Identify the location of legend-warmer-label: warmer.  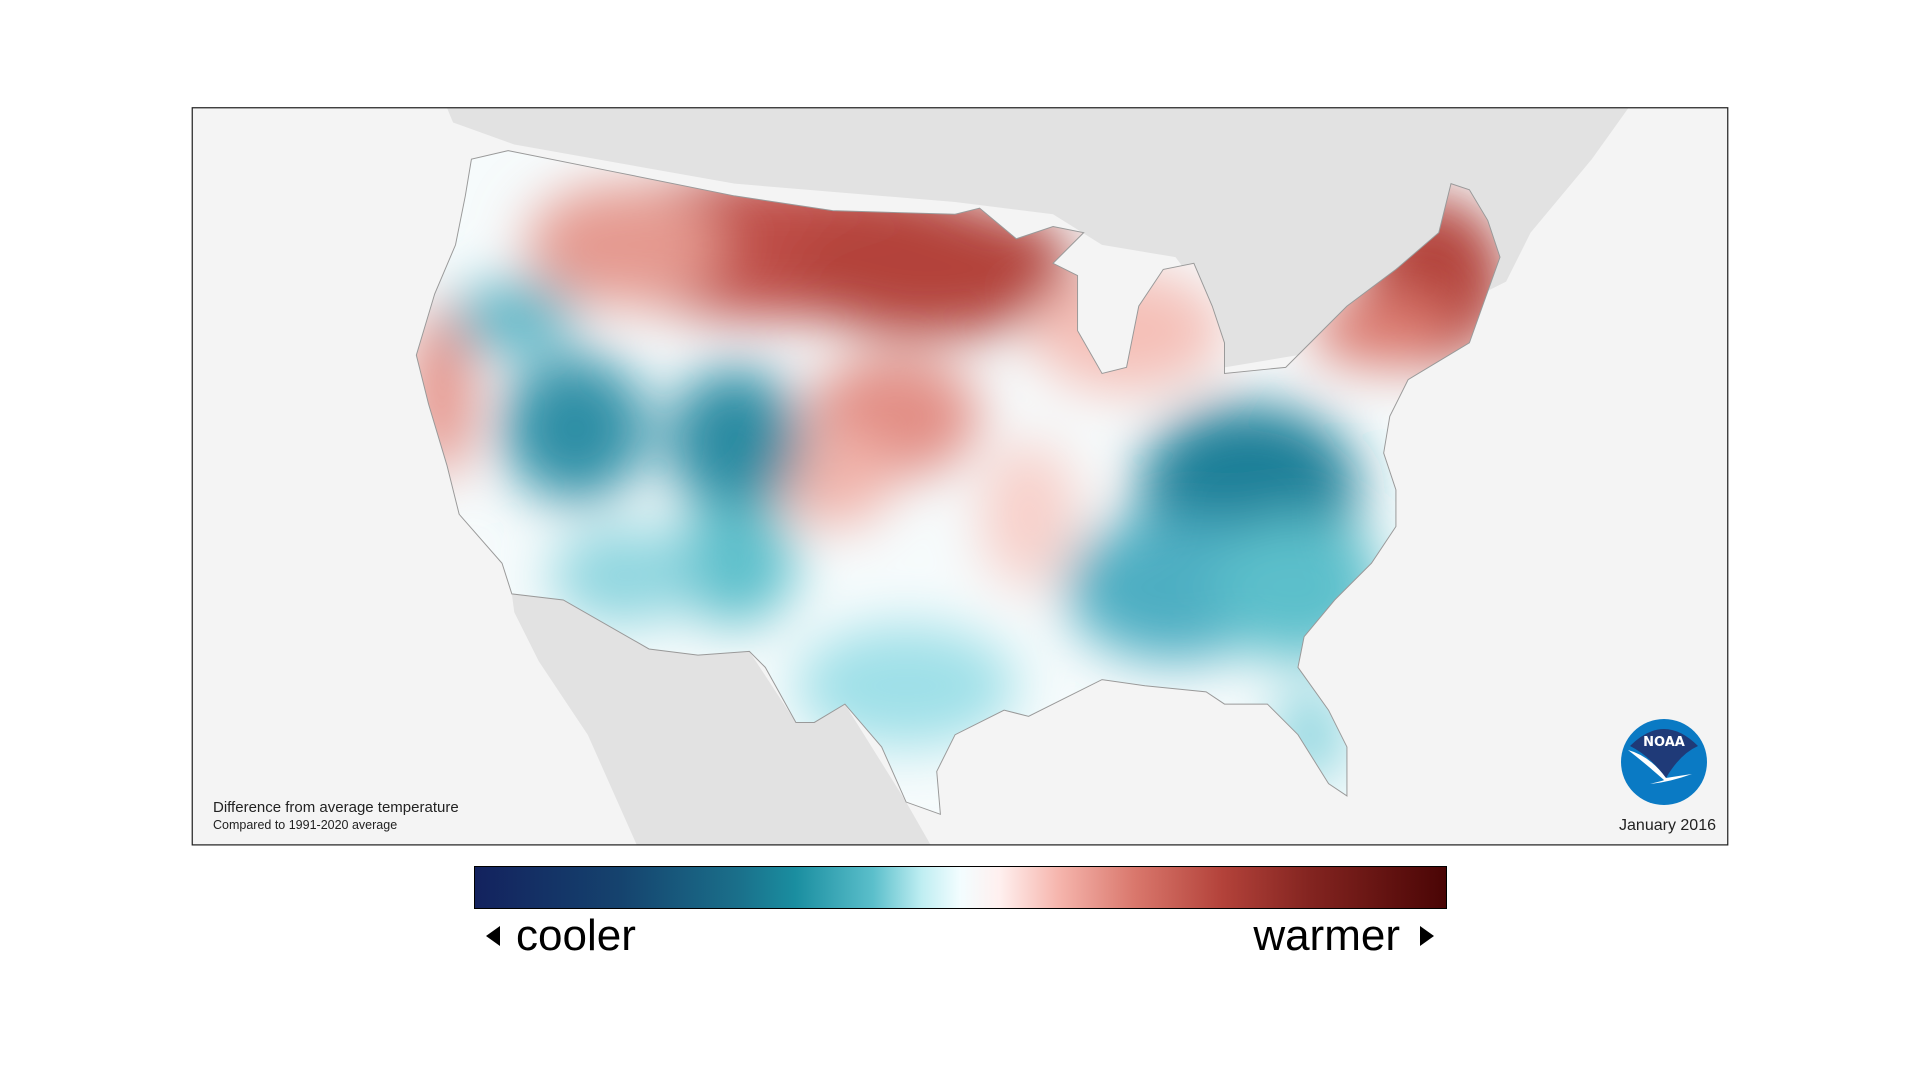
(1326, 935).